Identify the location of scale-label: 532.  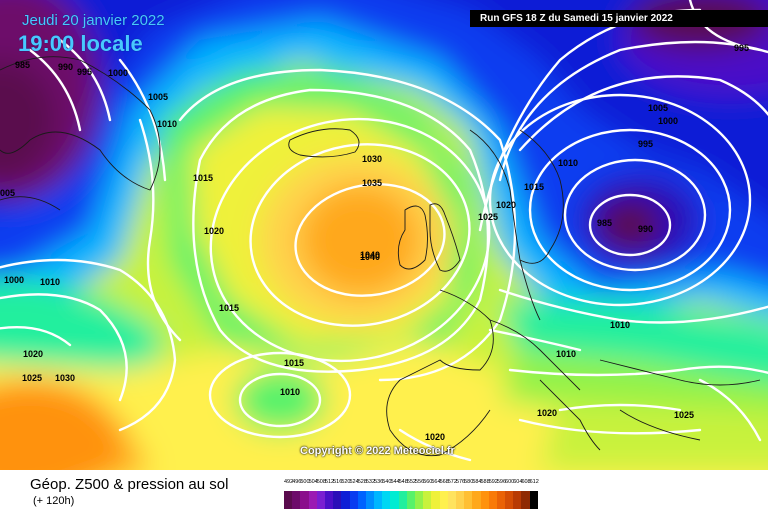
(370, 482).